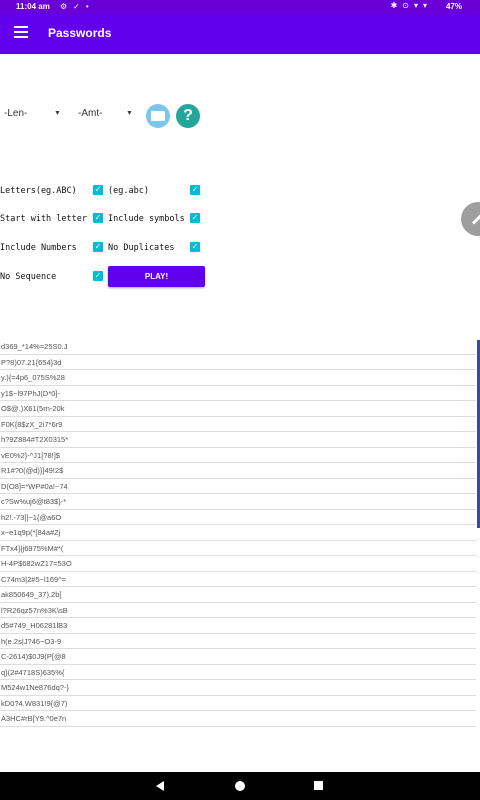  What do you see at coordinates (146, 219) in the screenshot?
I see `option-include-symbols-label: Include symbols` at bounding box center [146, 219].